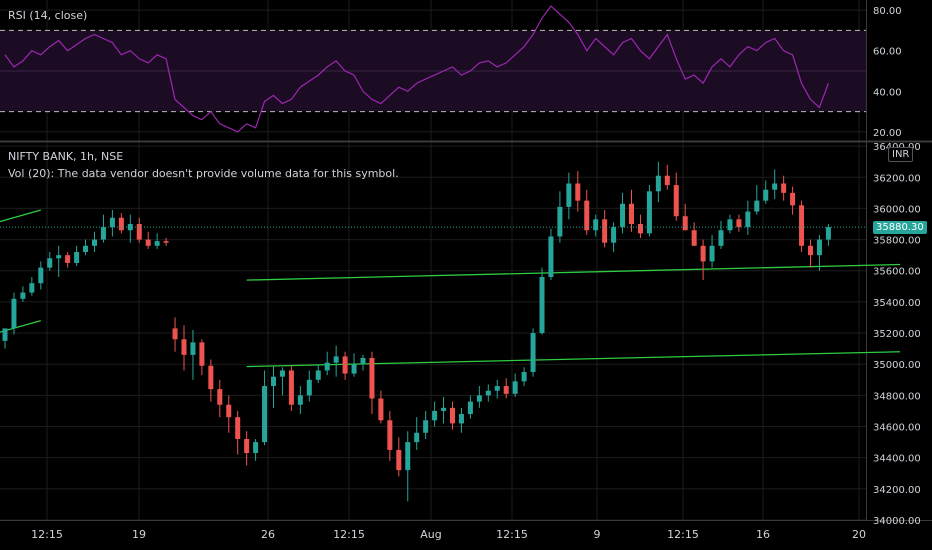  What do you see at coordinates (897, 365) in the screenshot?
I see `price-tick-label: 35000.00` at bounding box center [897, 365].